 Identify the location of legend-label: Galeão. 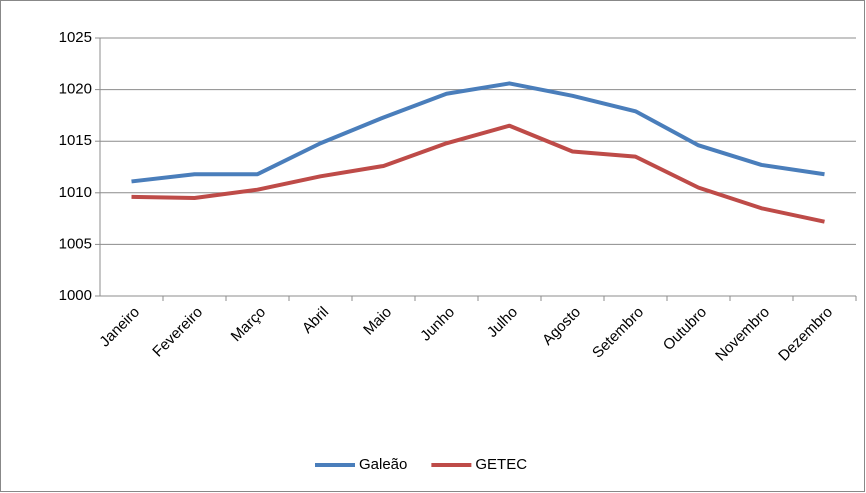
(383, 464).